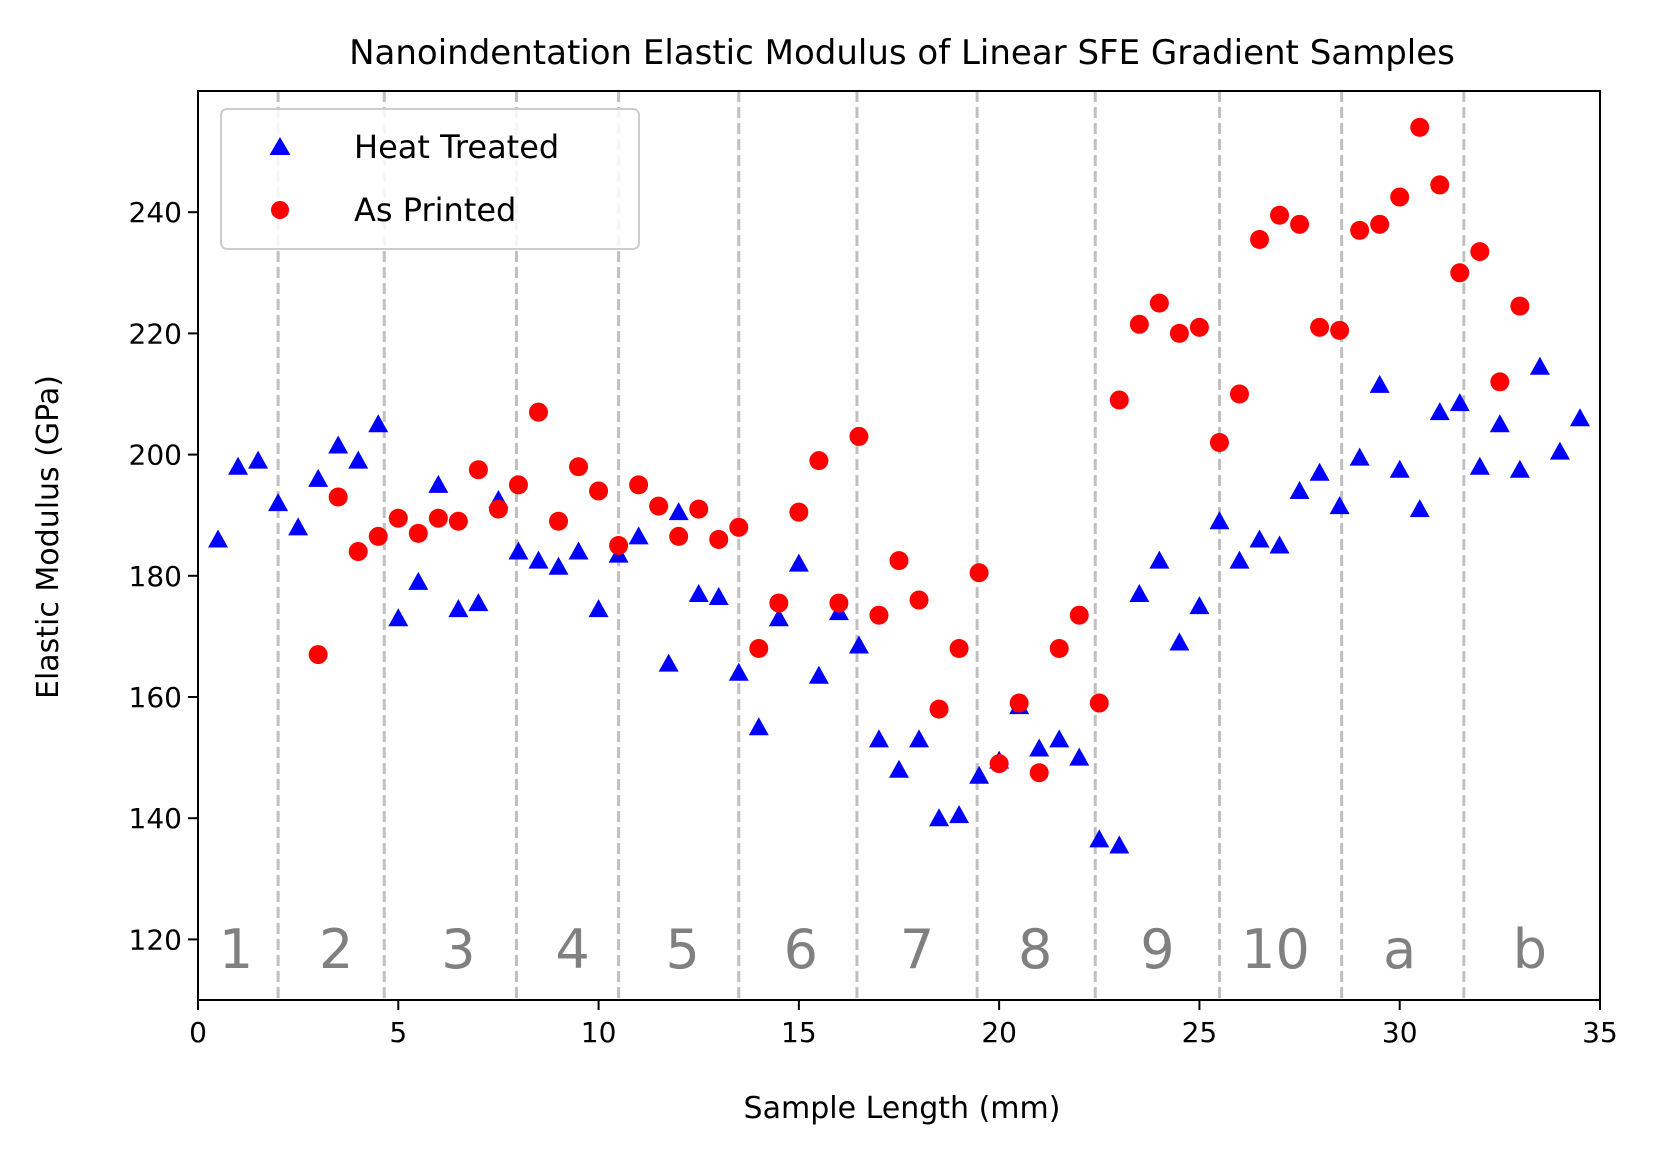 The height and width of the screenshot is (1155, 1670). What do you see at coordinates (155, 333) in the screenshot?
I see `y-tick-label: 220` at bounding box center [155, 333].